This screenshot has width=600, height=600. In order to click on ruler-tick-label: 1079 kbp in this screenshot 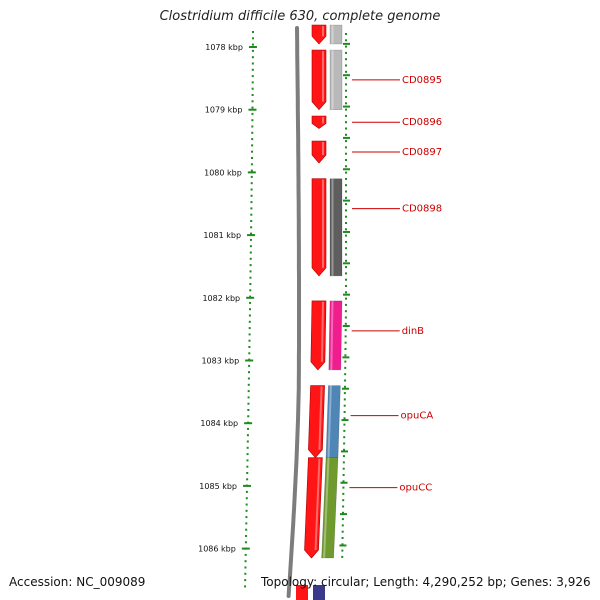, I will do `click(224, 110)`.